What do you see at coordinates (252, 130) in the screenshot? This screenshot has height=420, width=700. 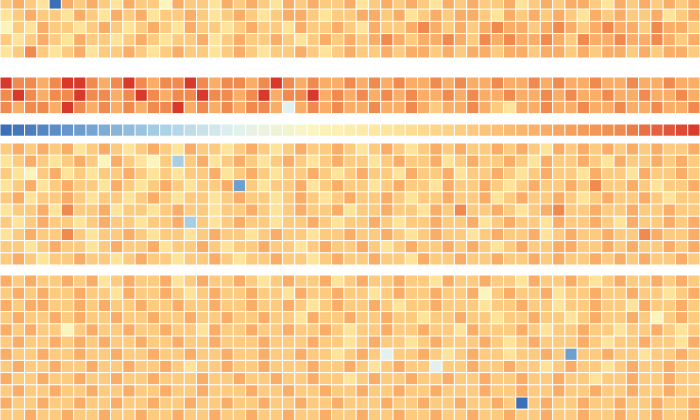 I see `colorbar-cell` at bounding box center [252, 130].